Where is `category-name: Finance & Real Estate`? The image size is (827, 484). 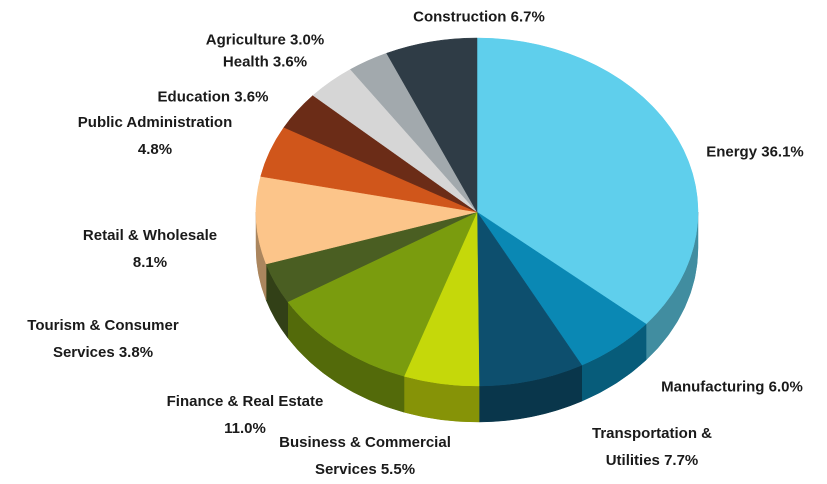 category-name: Finance & Real Estate is located at coordinates (245, 401).